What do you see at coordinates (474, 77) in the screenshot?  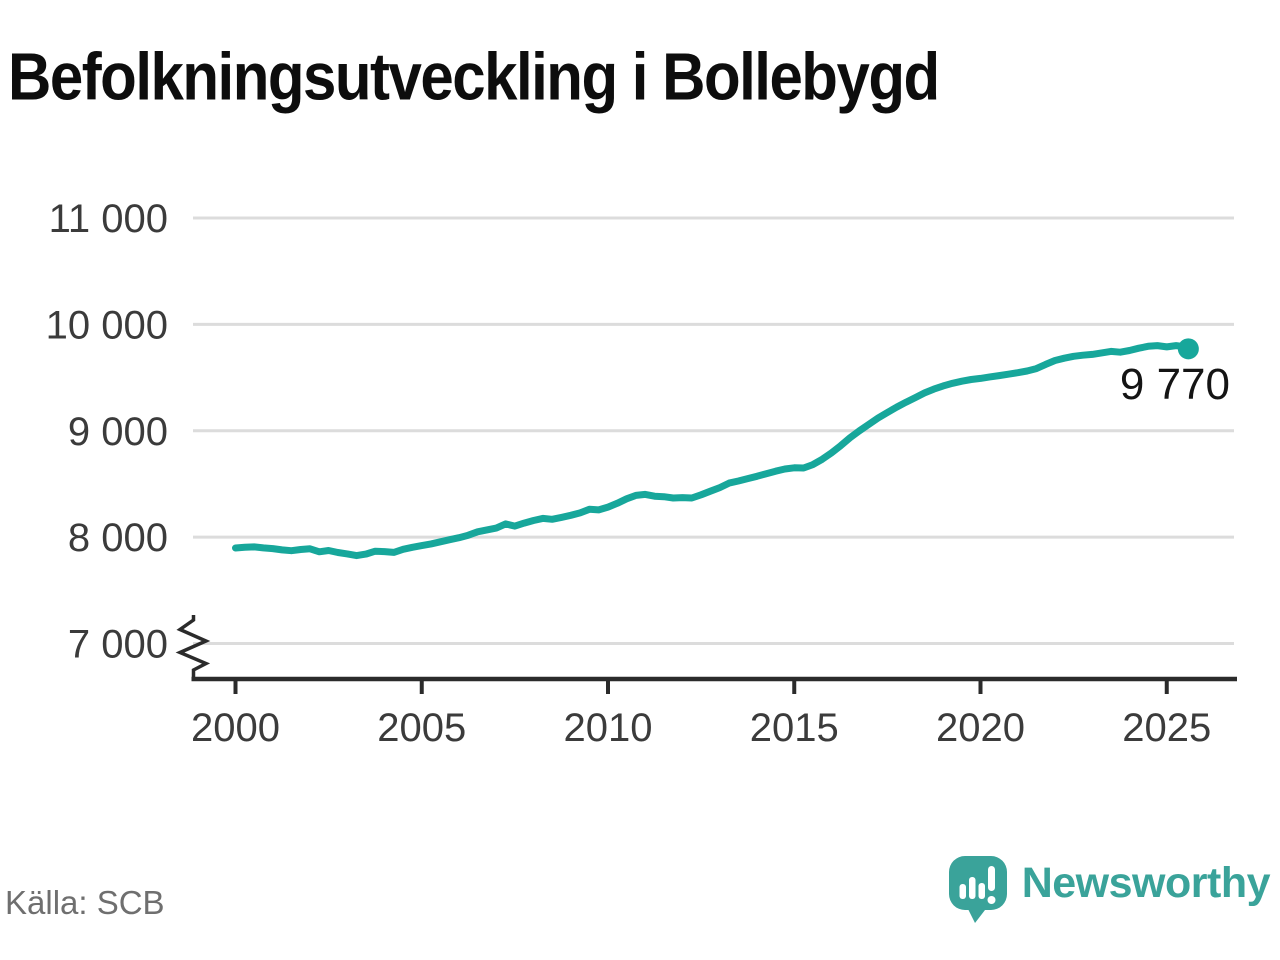 I see `chart-title: Befolkningsutveckling i Bollebygd` at bounding box center [474, 77].